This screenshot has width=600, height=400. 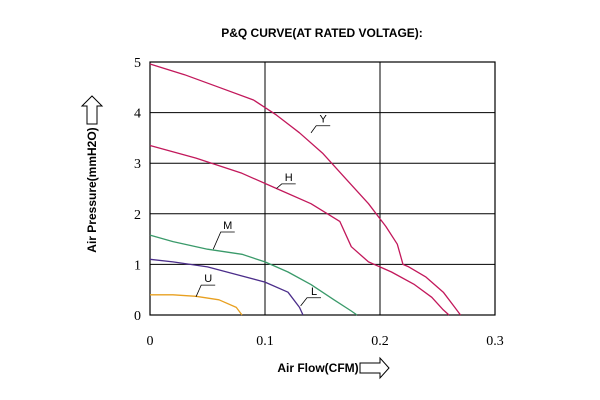 What do you see at coordinates (265, 341) in the screenshot?
I see `x-tick-label: 0.1` at bounding box center [265, 341].